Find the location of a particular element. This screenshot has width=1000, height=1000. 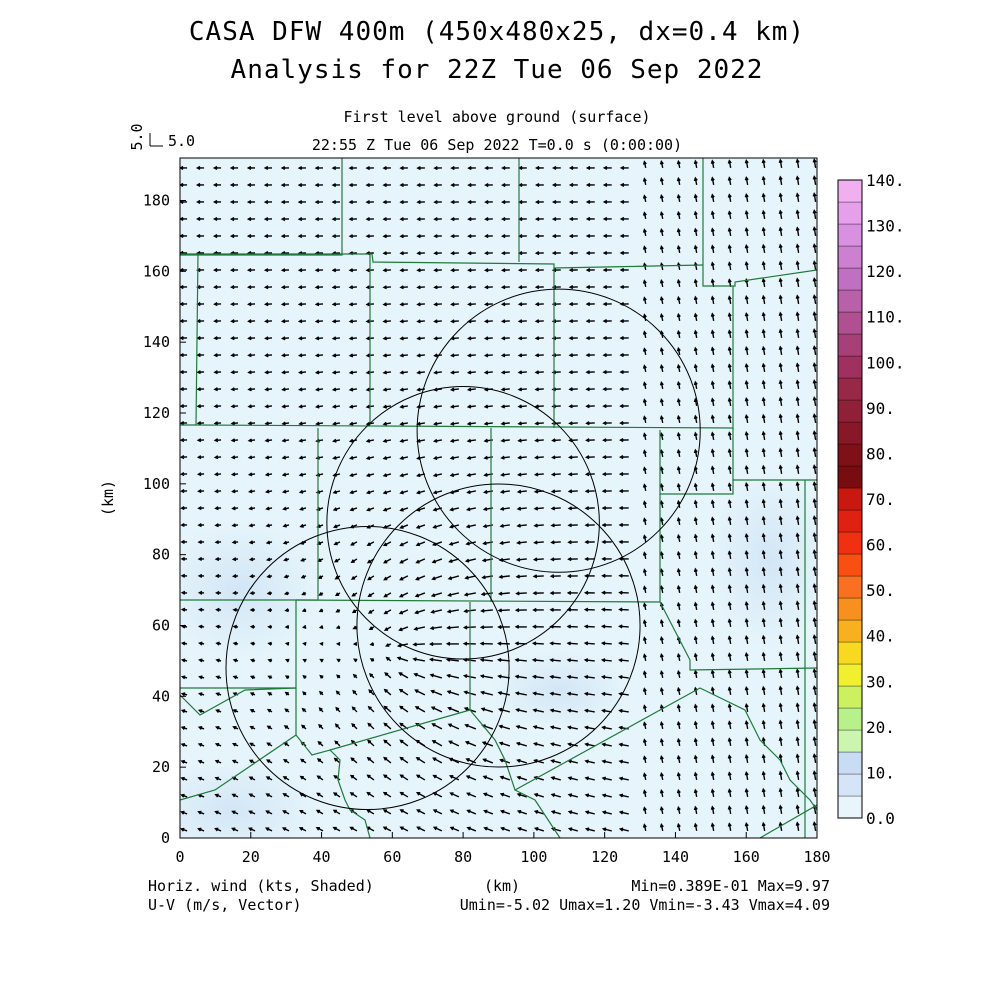

y-axis: 0 20 40 60 80 100 120 140 160 180 is located at coordinates (164, 519).